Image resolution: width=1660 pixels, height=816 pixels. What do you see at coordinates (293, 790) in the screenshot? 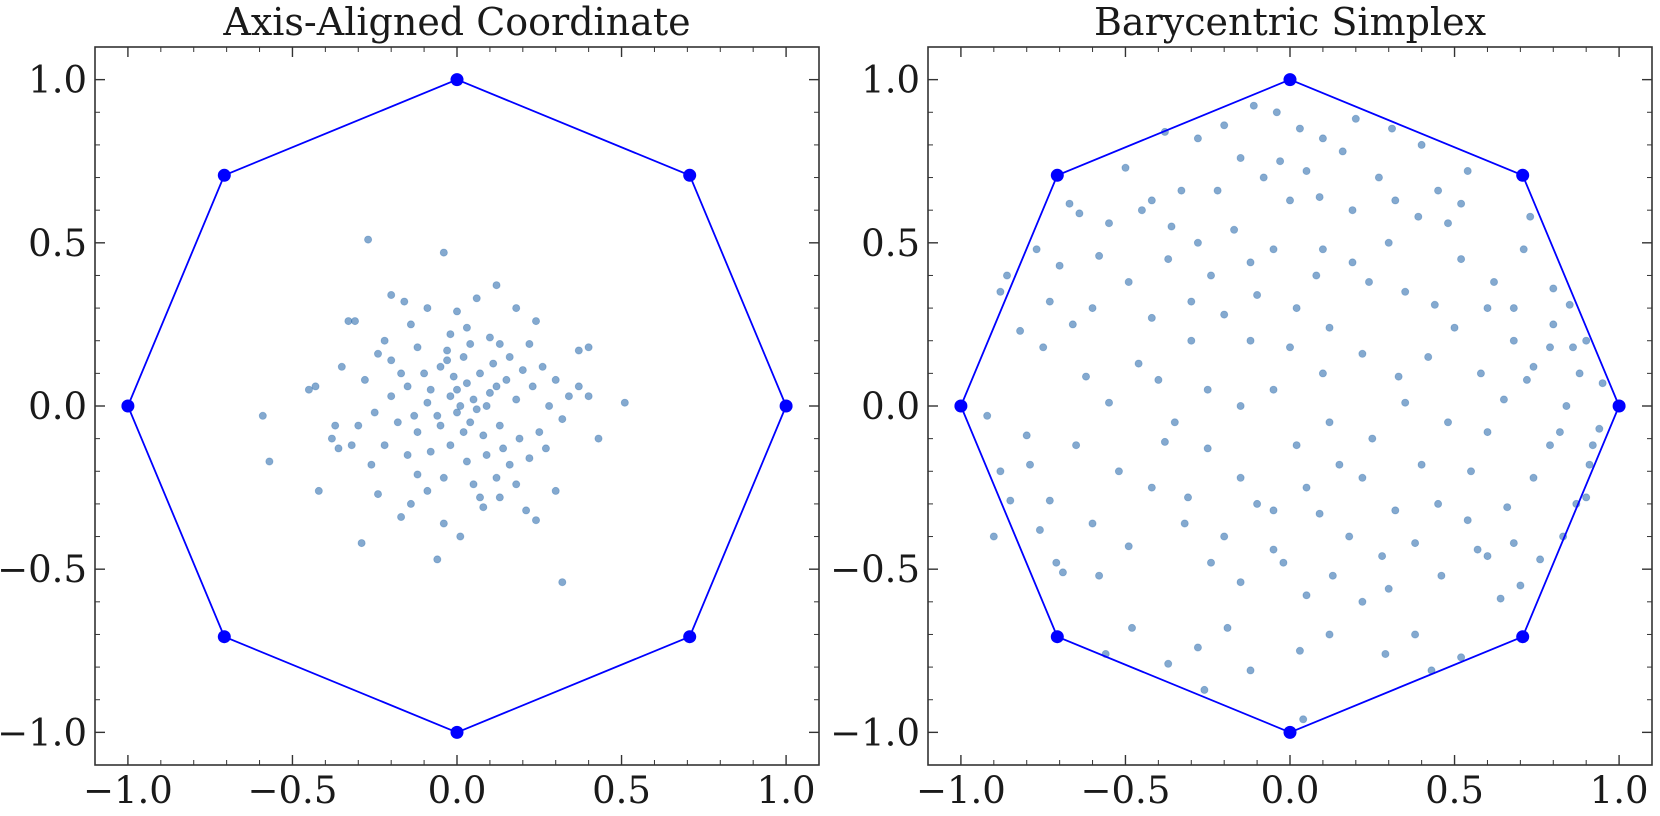
I see `x-tick-label: −0.5` at bounding box center [293, 790].